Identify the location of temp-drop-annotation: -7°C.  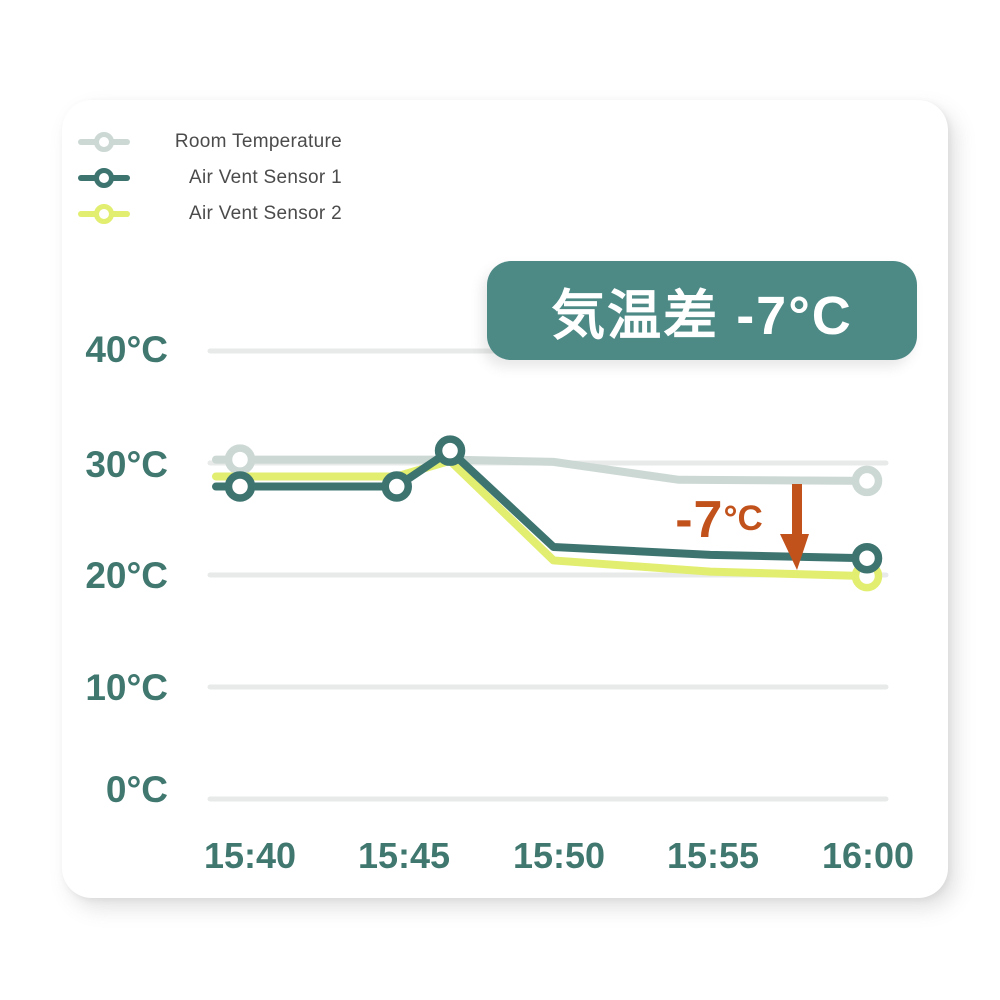
(719, 520).